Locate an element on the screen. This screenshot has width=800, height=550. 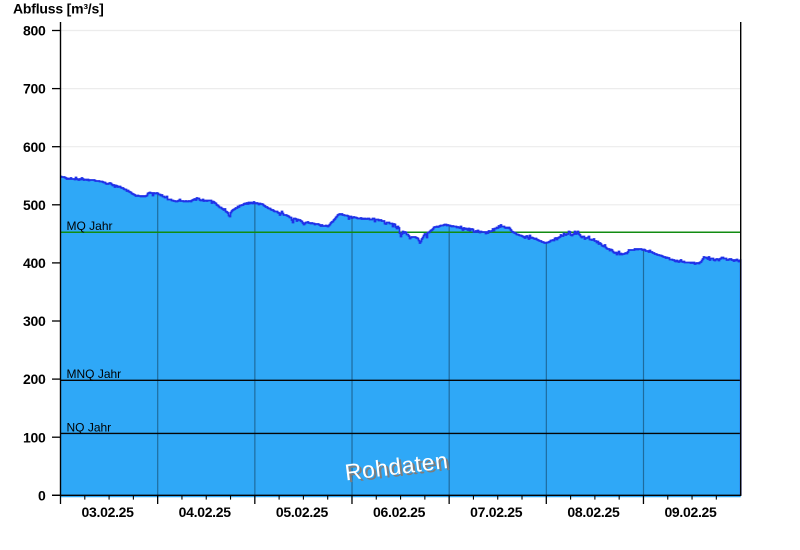
svg-text: 300 is located at coordinates (34, 321).